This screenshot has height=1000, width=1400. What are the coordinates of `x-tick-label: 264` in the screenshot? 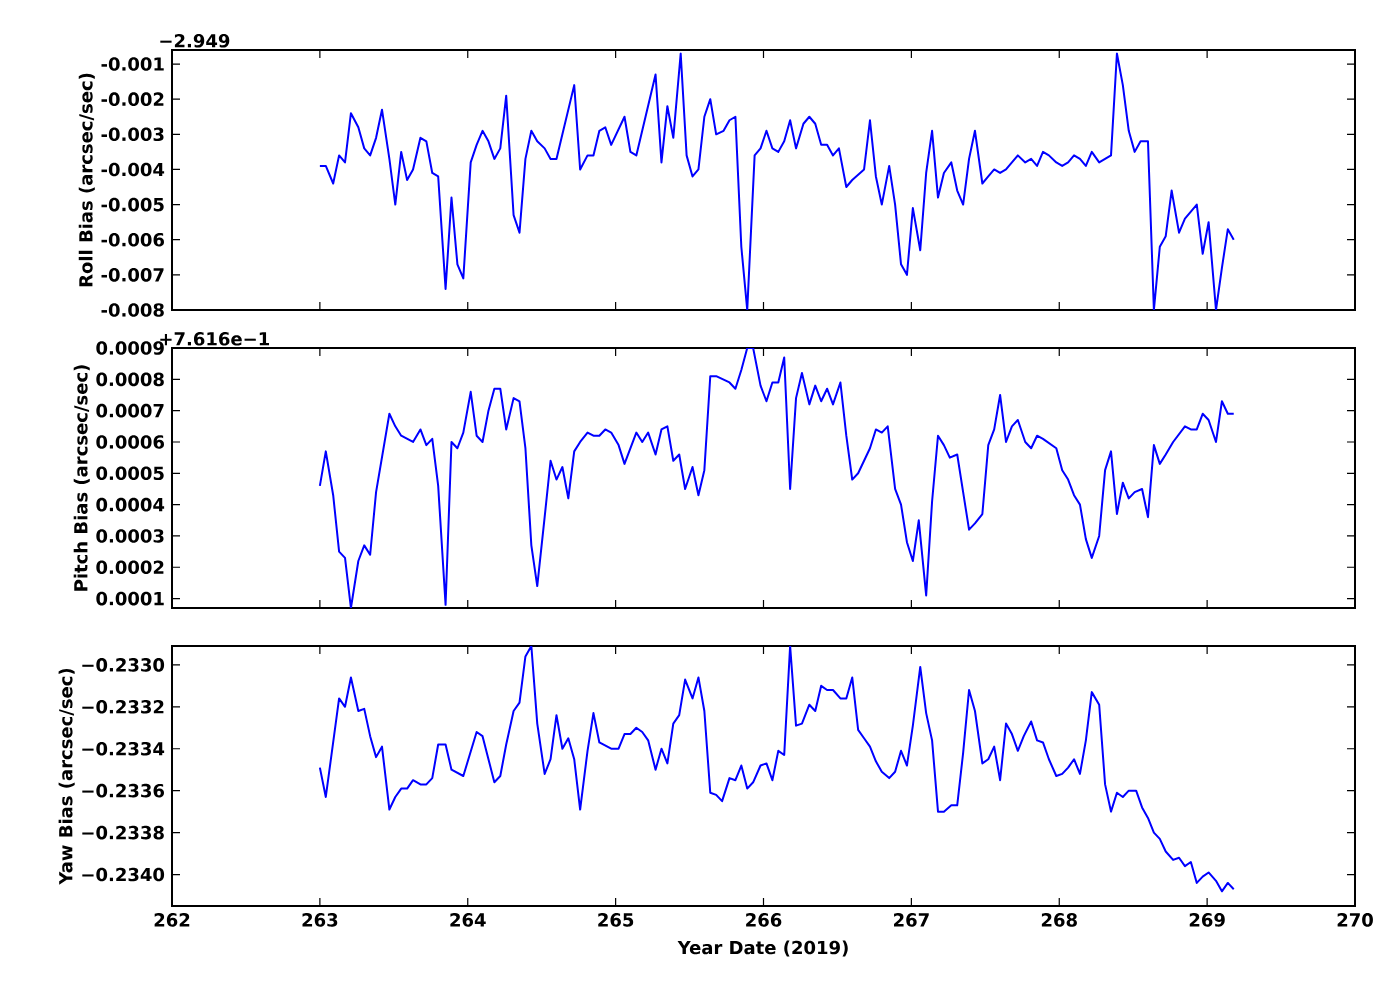 It's located at (468, 920).